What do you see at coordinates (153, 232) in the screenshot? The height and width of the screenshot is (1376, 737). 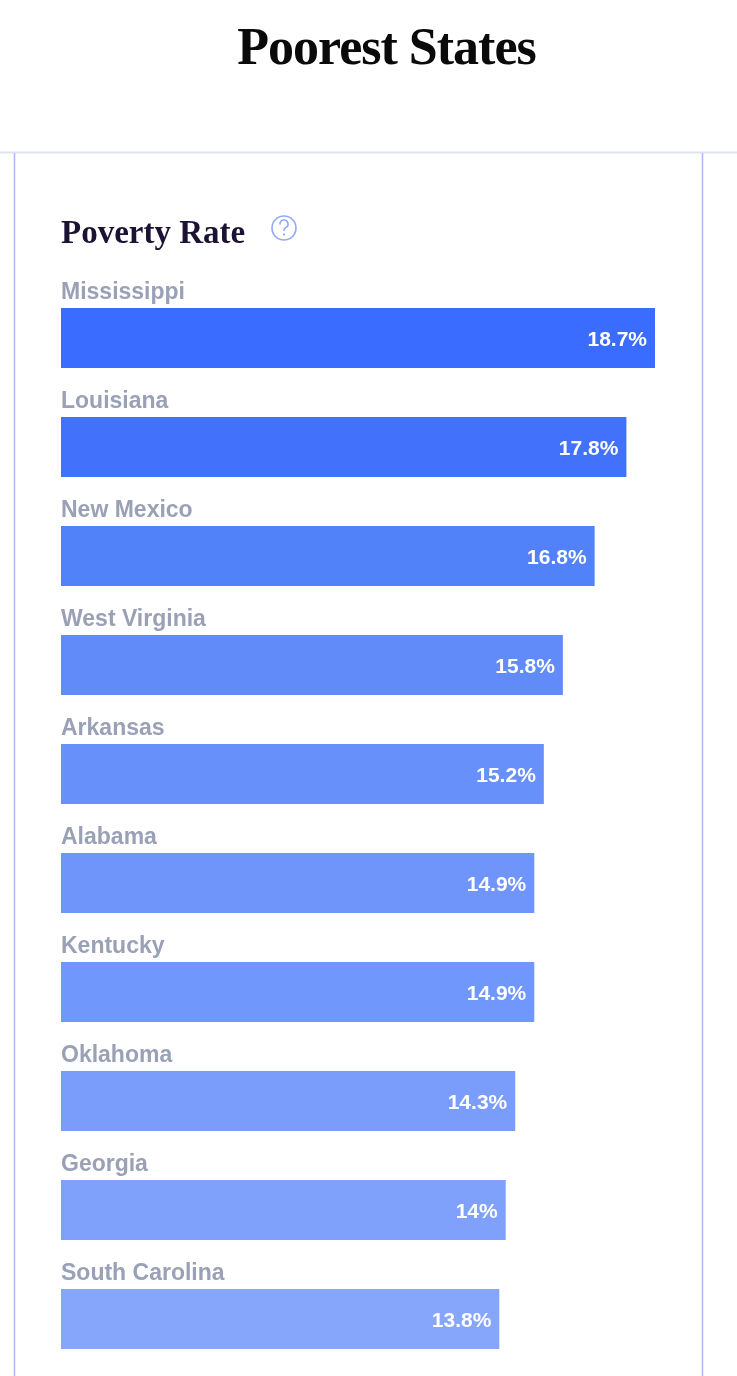 I see `chart-subtitle: Poverty Rate` at bounding box center [153, 232].